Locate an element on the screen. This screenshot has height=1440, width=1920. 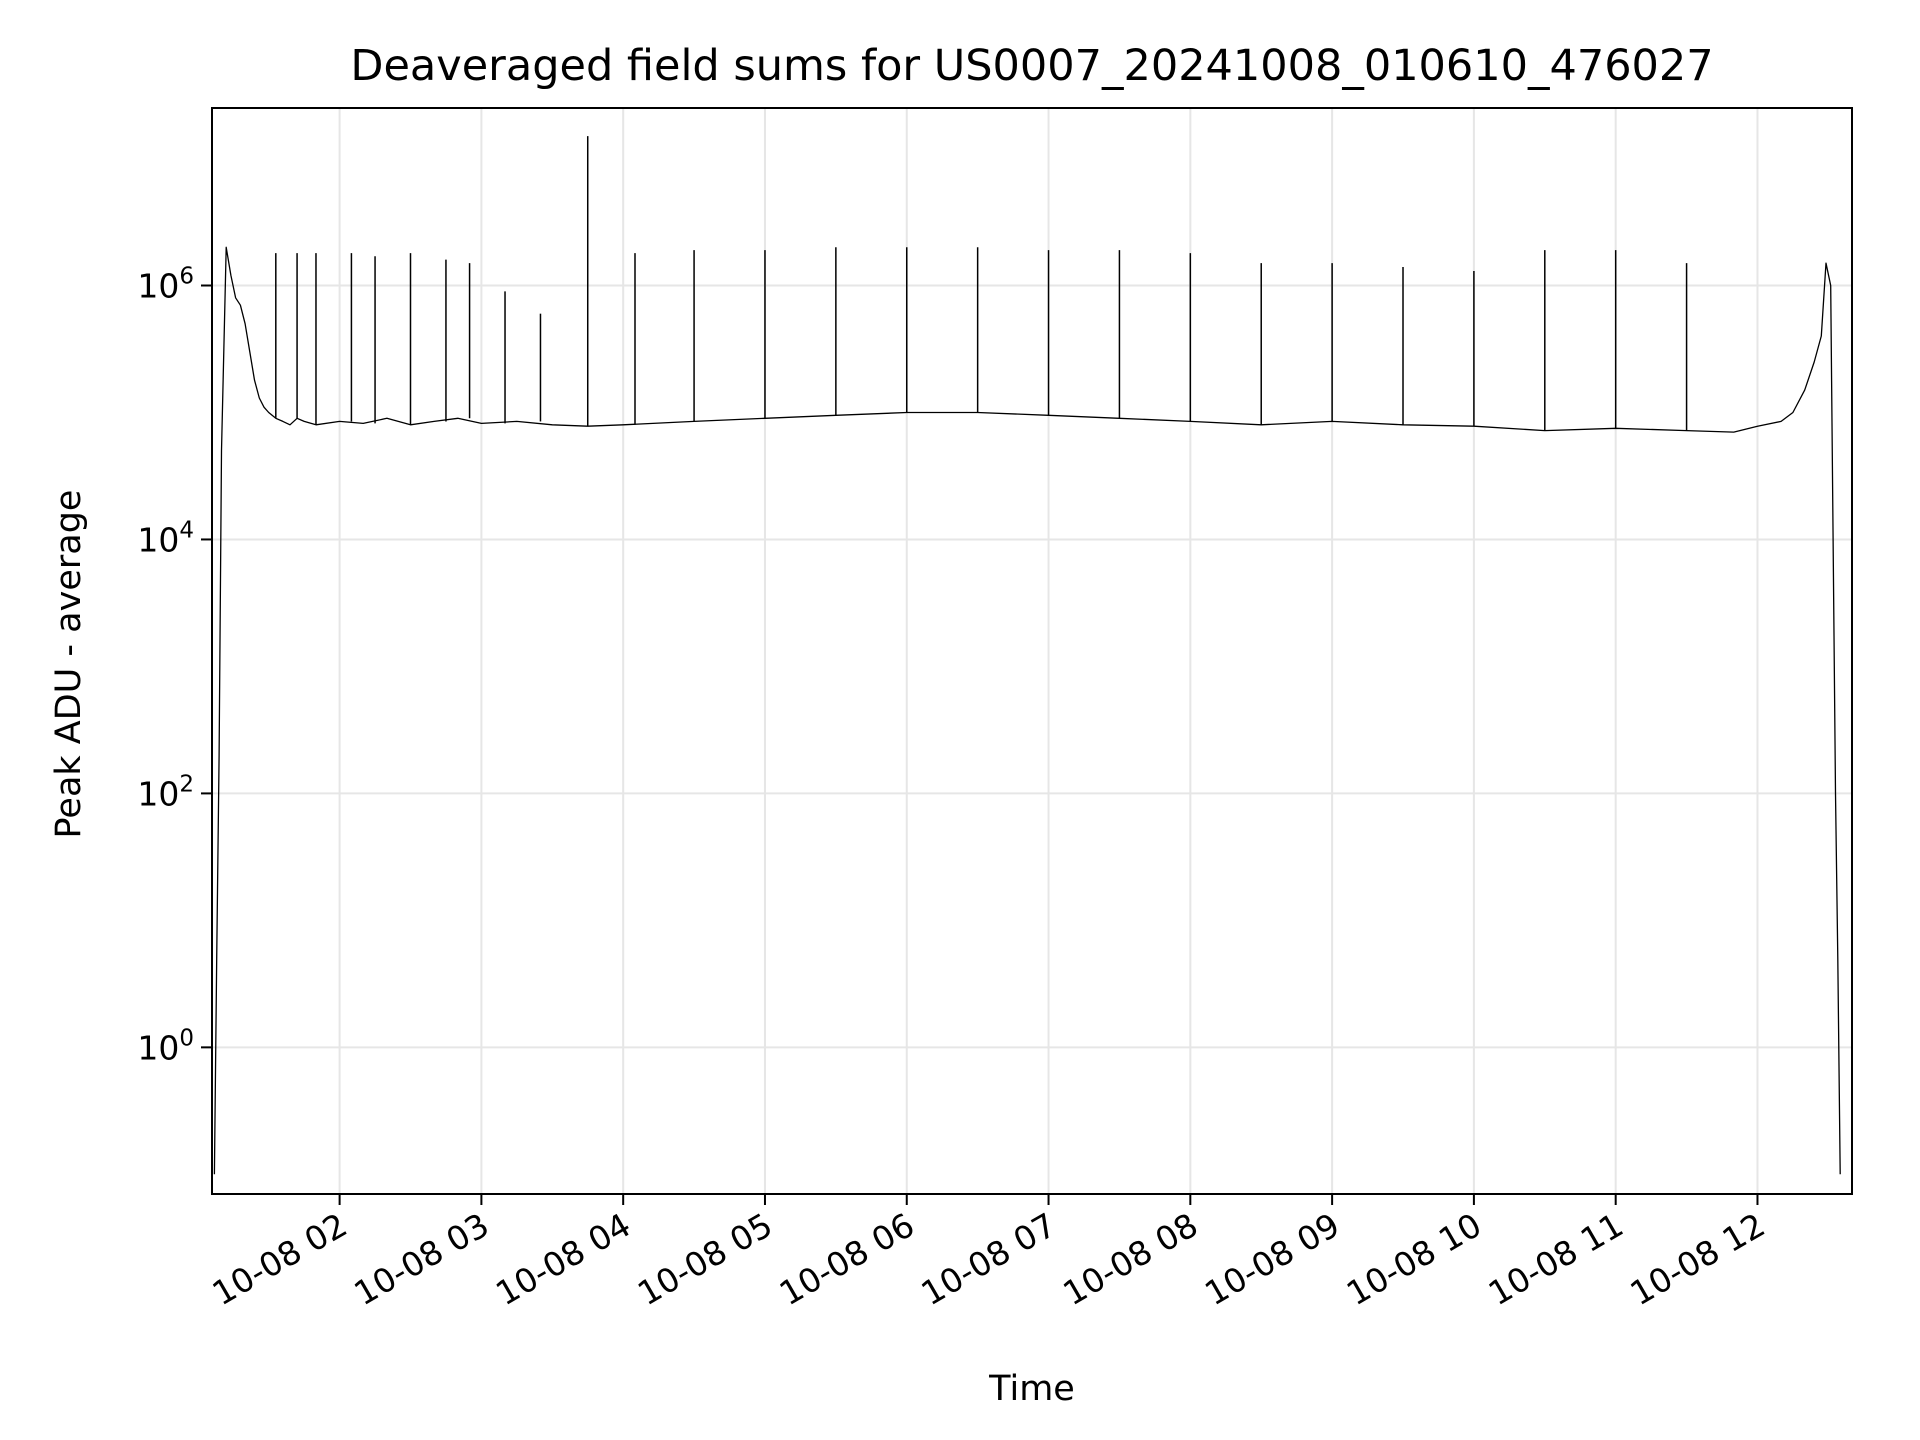
y-axis: 100 102 104 106 is located at coordinates (174, 665).